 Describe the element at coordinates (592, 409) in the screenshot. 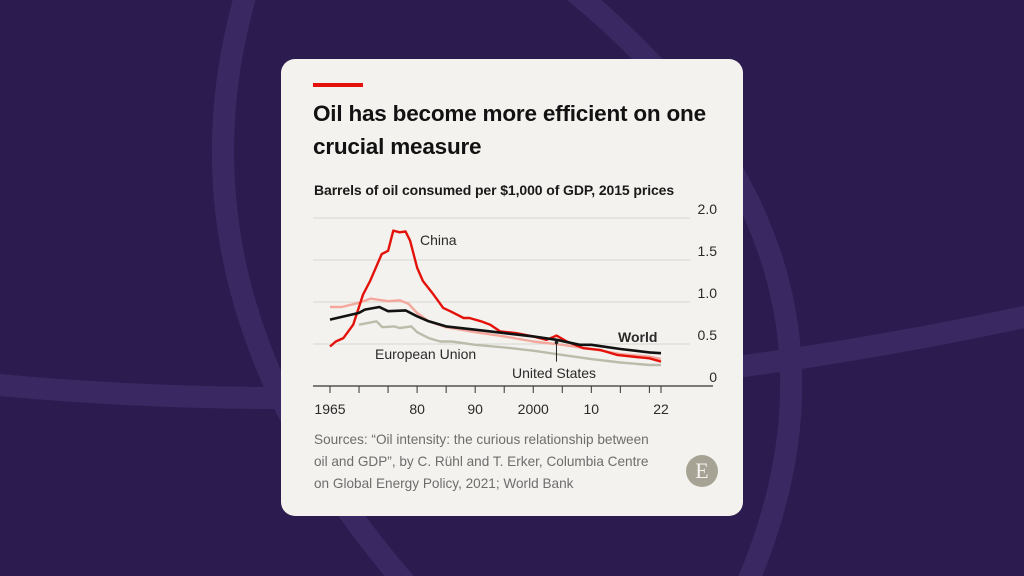

I see `x-tick-label: 10` at that location.